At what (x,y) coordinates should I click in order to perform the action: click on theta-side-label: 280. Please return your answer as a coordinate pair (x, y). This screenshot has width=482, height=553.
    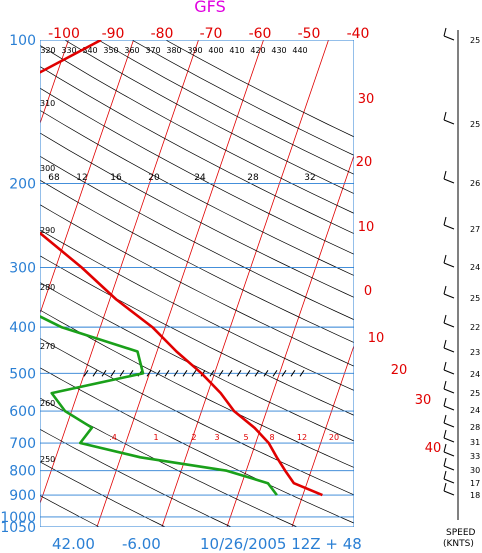
    Looking at the image, I should click on (47, 287).